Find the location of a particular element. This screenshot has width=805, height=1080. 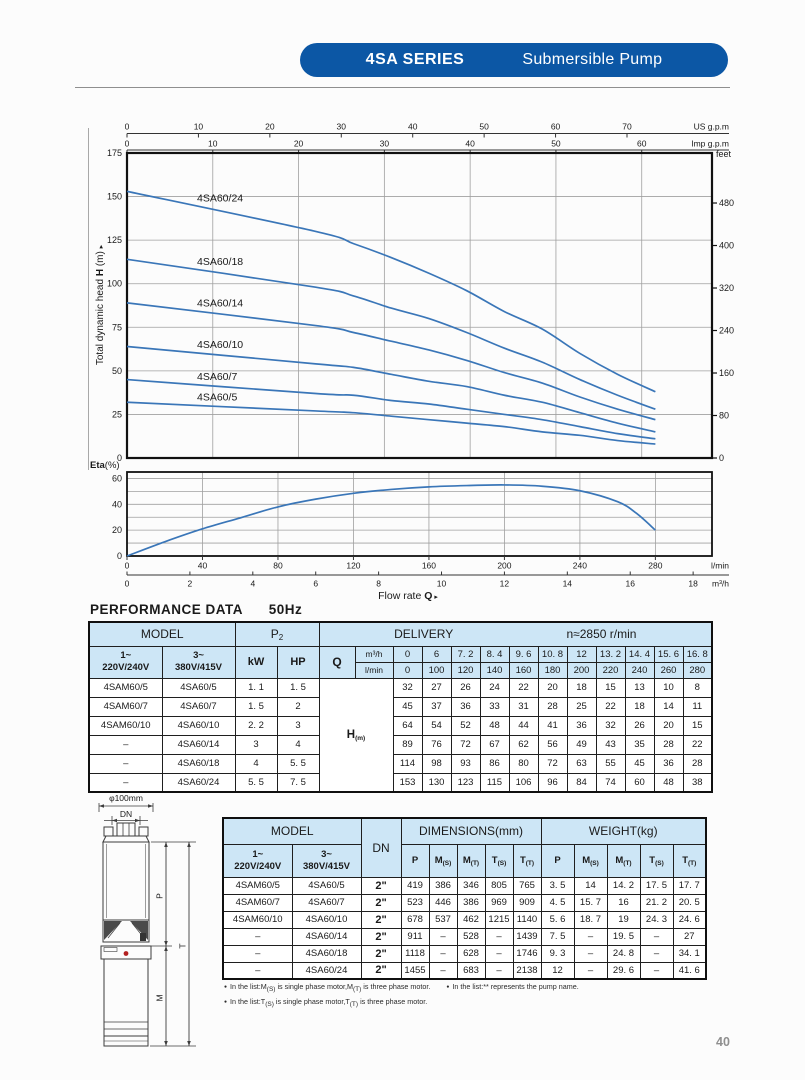

us-gpm-tick-label: 50 is located at coordinates (484, 127).